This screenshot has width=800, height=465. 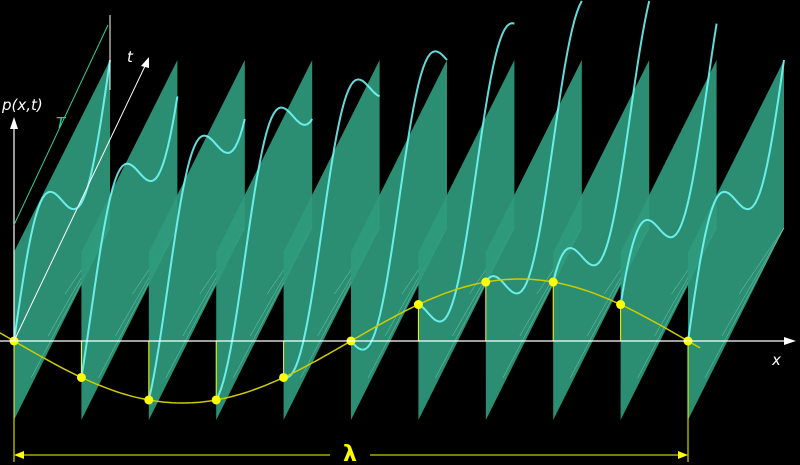 What do you see at coordinates (19, 455) in the screenshot?
I see `lambda-head-left` at bounding box center [19, 455].